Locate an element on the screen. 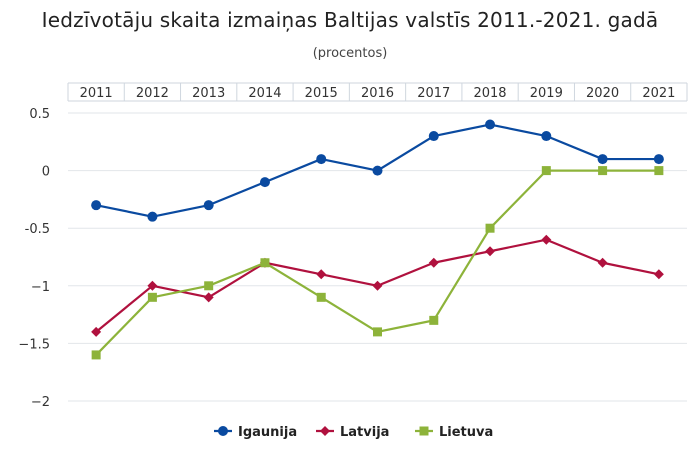  x-tick-label: 2017 is located at coordinates (433, 93).